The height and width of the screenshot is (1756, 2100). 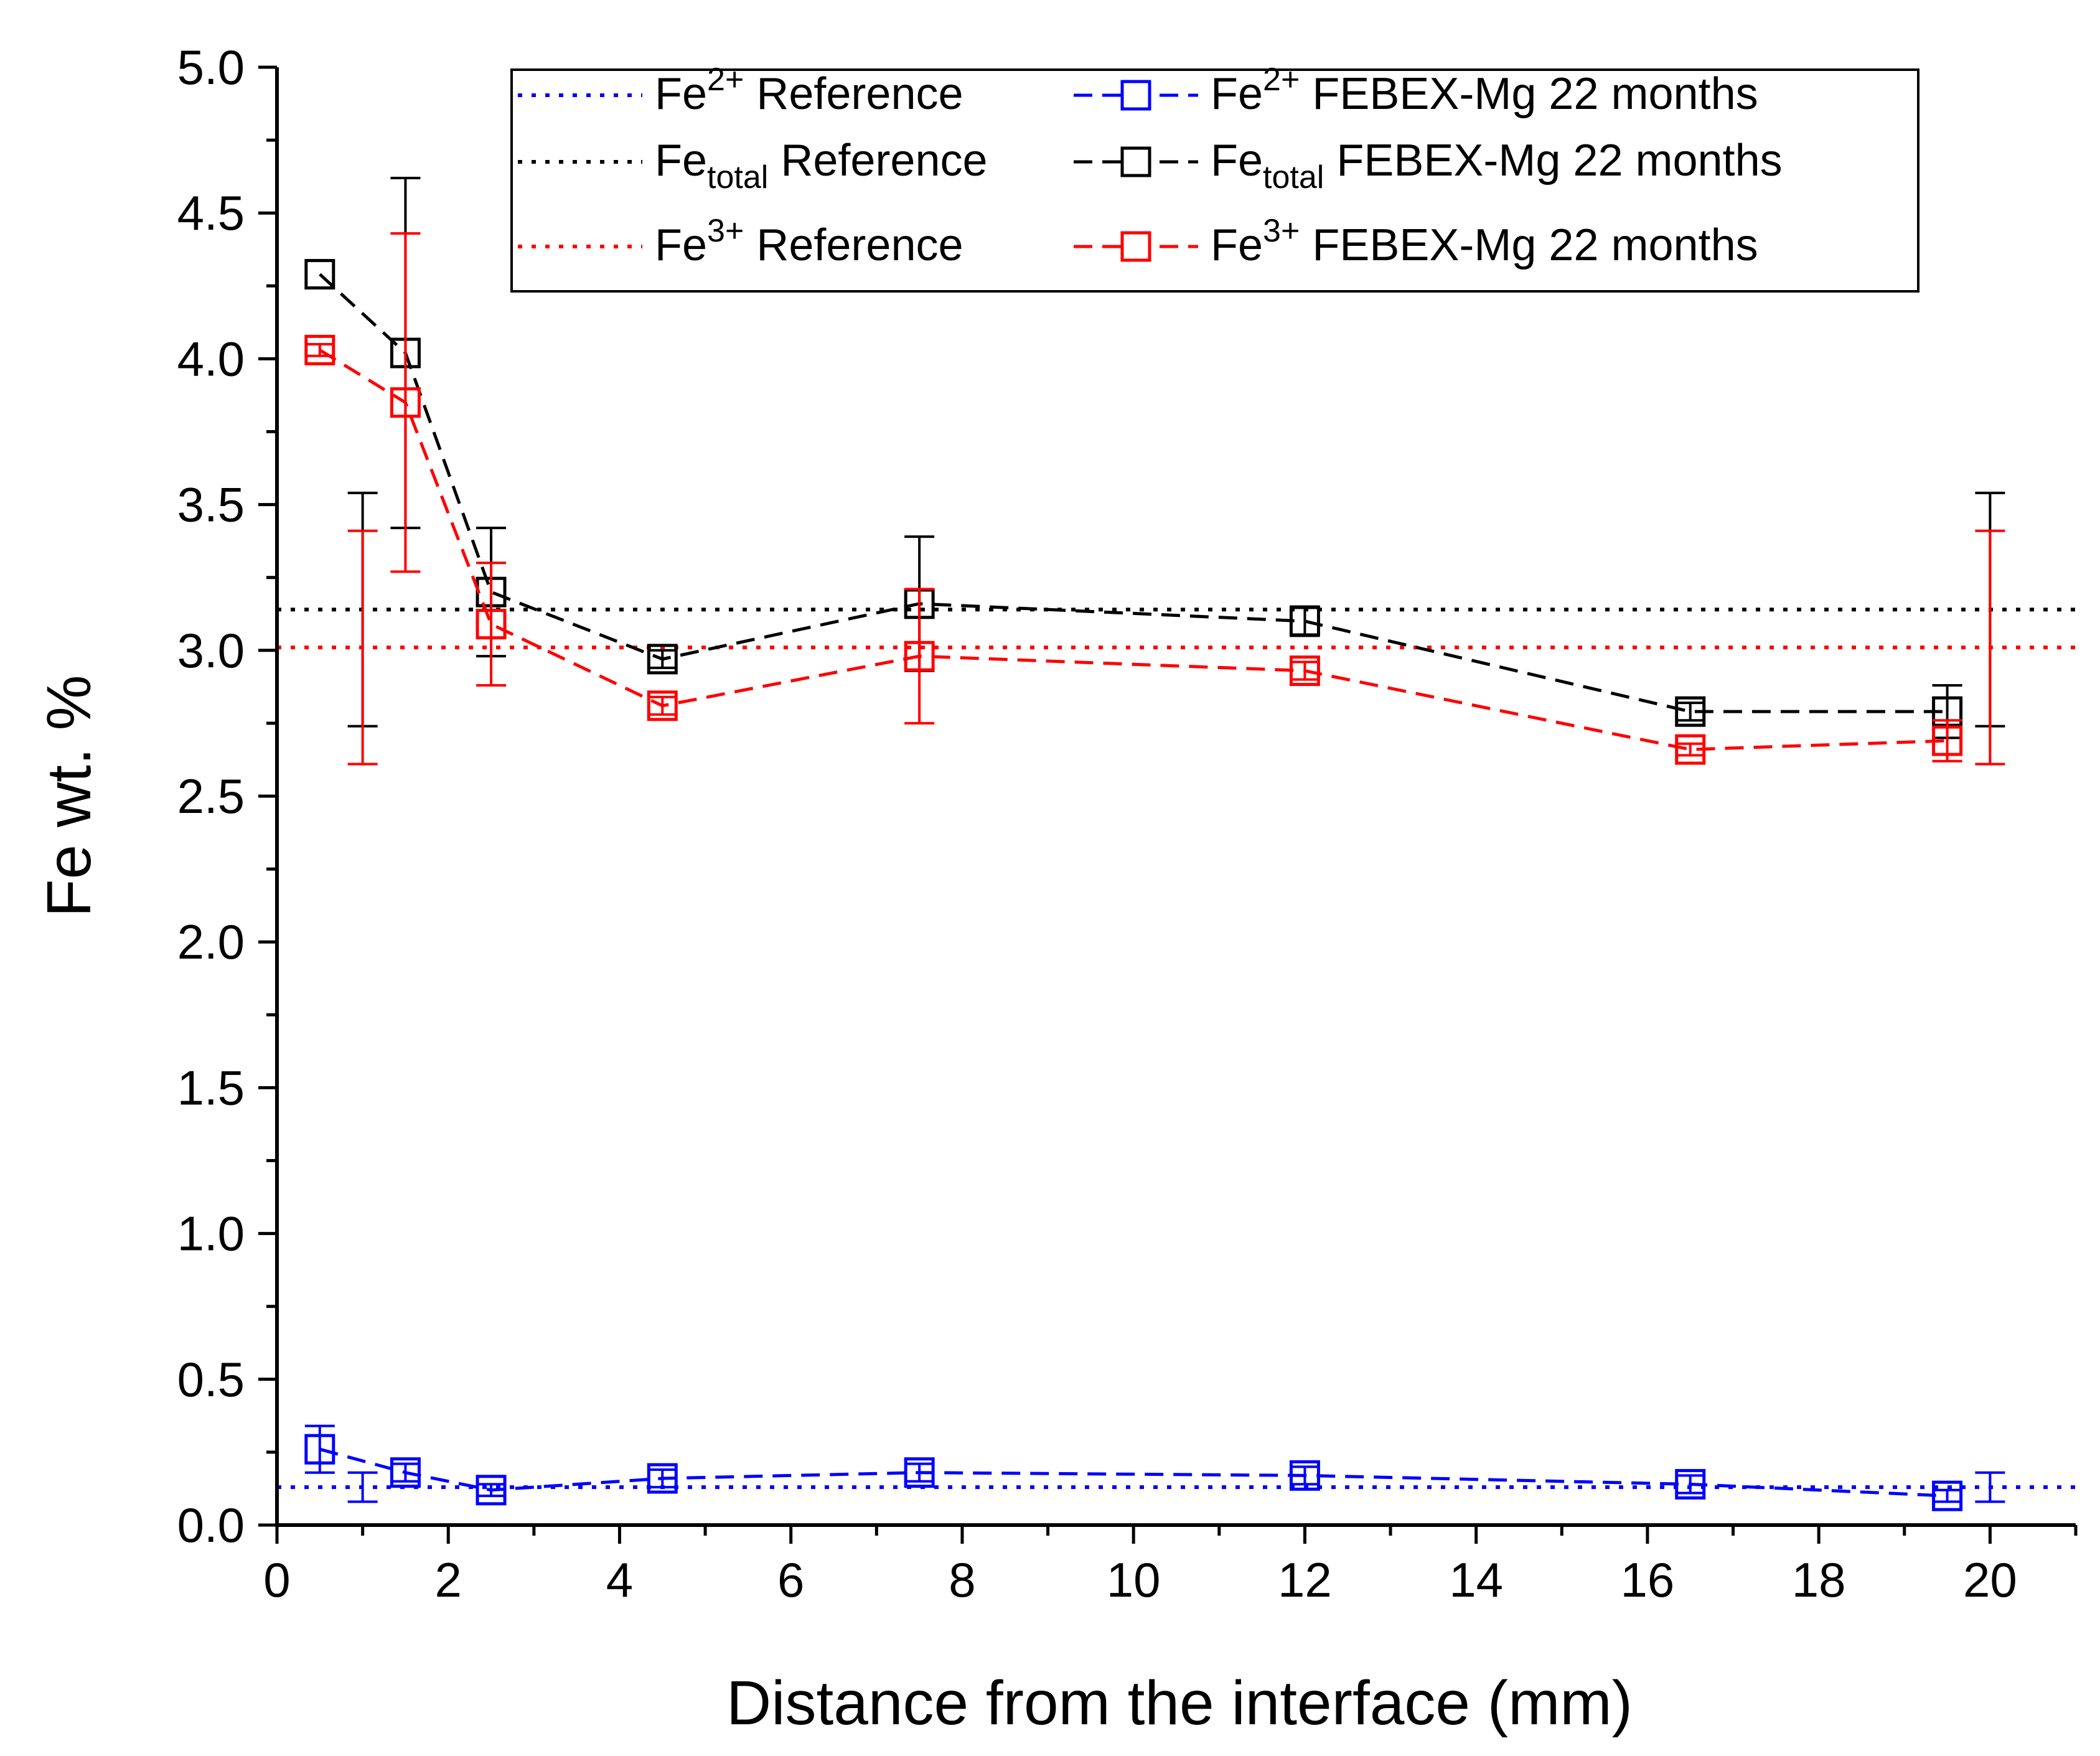 I want to click on x-tick-label-2: 4, so click(x=619, y=1580).